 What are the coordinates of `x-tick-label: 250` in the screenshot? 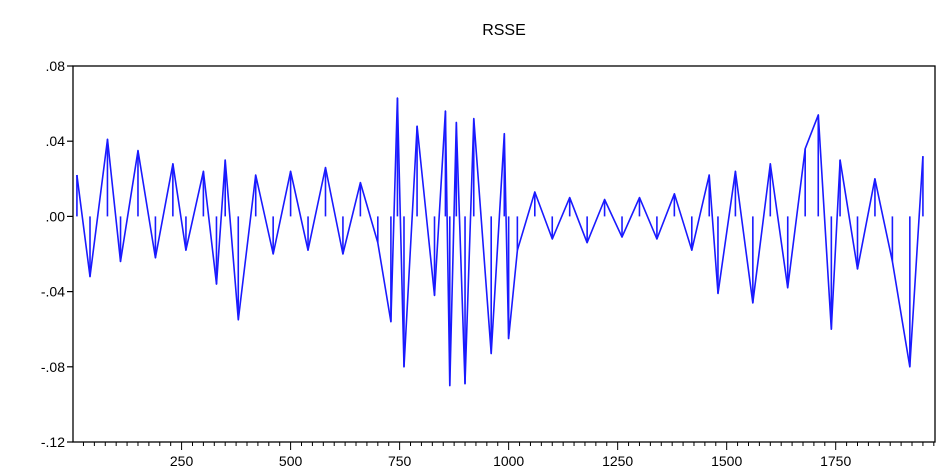 It's located at (182, 460).